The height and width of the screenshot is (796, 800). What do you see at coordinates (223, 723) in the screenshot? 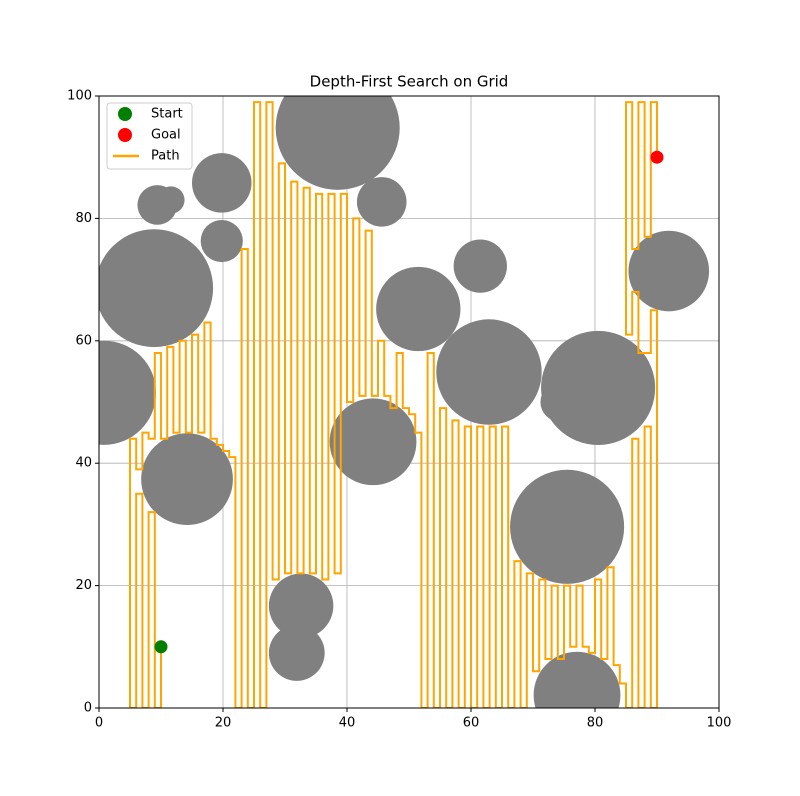
I see `x-tick-label: 20` at bounding box center [223, 723].